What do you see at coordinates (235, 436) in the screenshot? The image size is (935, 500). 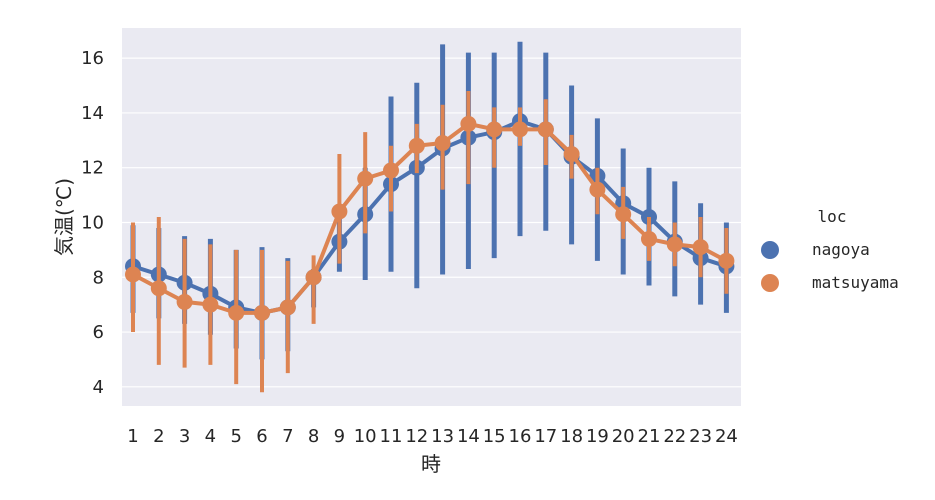 I see `x-tick-5: 5` at bounding box center [235, 436].